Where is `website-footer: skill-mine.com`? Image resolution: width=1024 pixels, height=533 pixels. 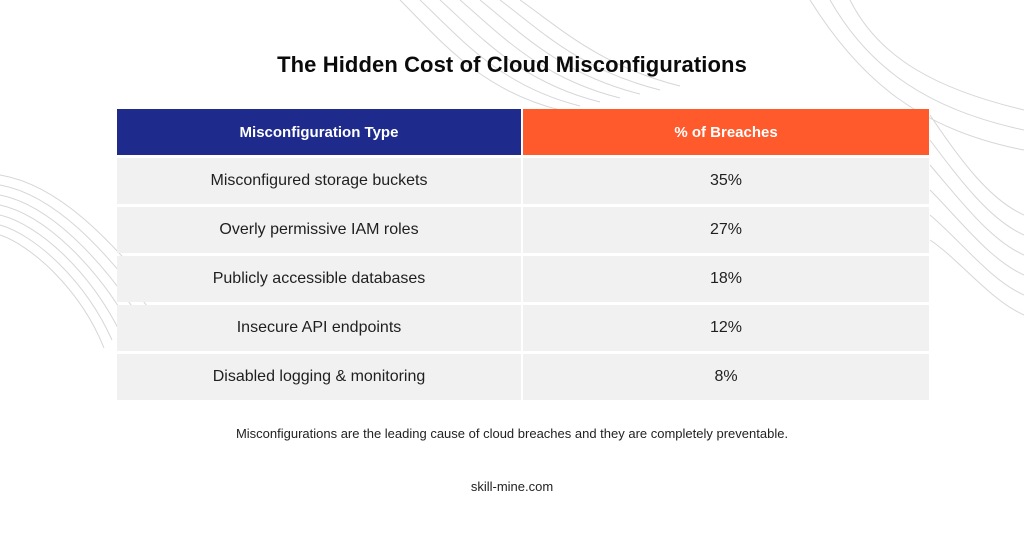 website-footer: skill-mine.com is located at coordinates (512, 486).